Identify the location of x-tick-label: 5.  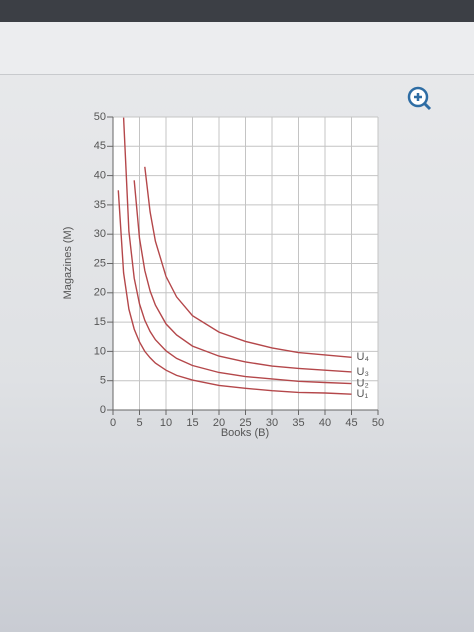
(139, 423).